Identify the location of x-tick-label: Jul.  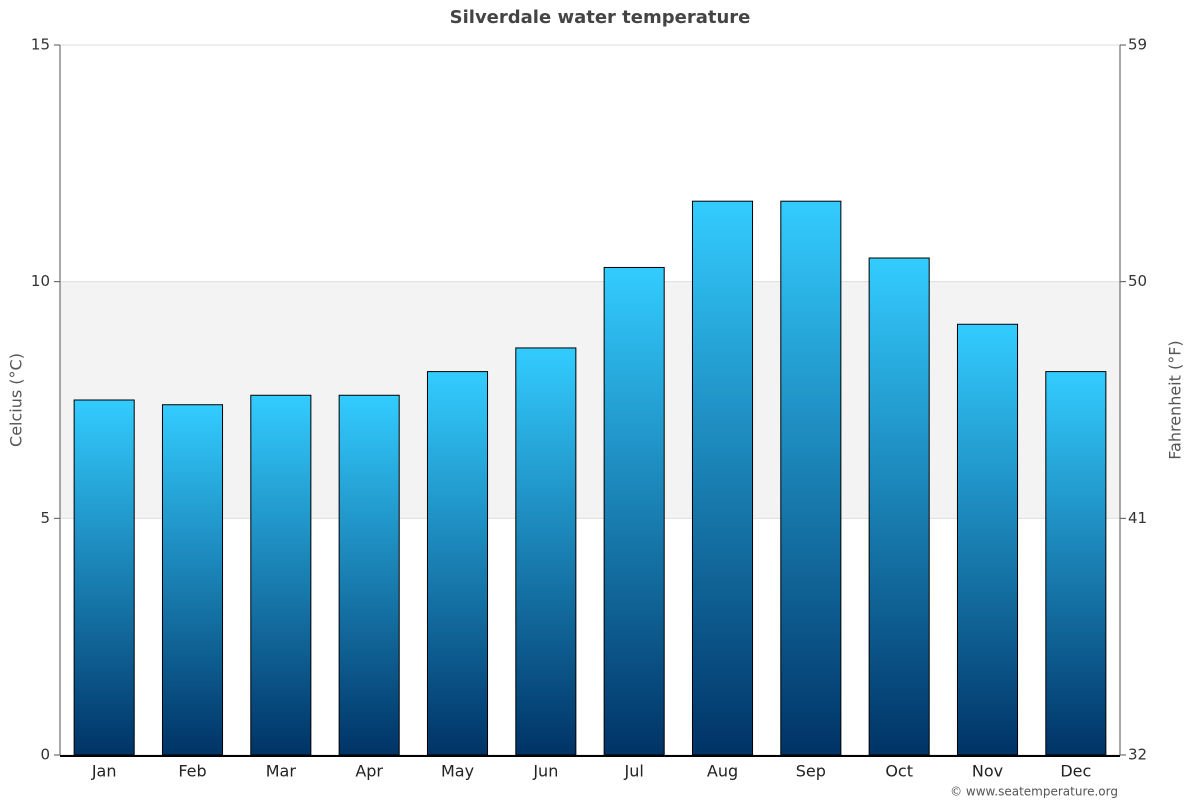
(634, 771).